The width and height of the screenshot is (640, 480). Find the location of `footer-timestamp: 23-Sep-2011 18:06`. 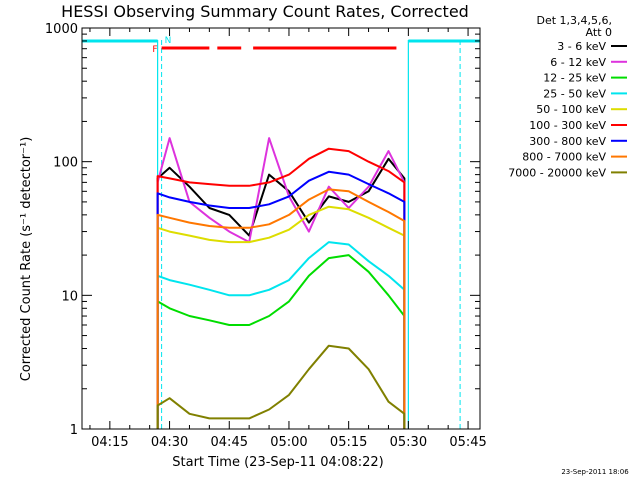

footer-timestamp: 23-Sep-2011 18:06 is located at coordinates (595, 472).